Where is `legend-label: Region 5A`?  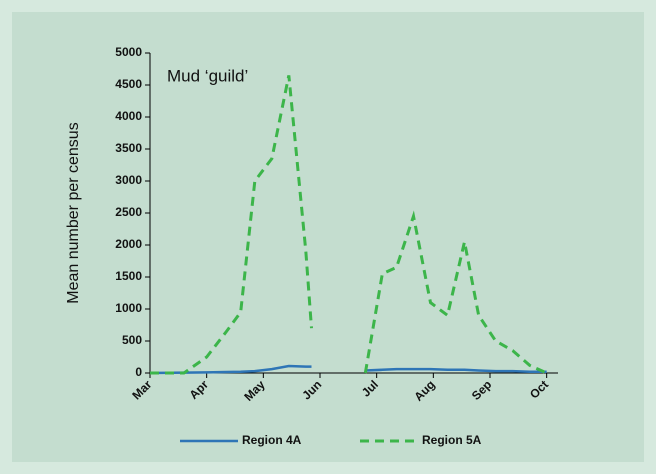 legend-label: Region 5A is located at coordinates (452, 440).